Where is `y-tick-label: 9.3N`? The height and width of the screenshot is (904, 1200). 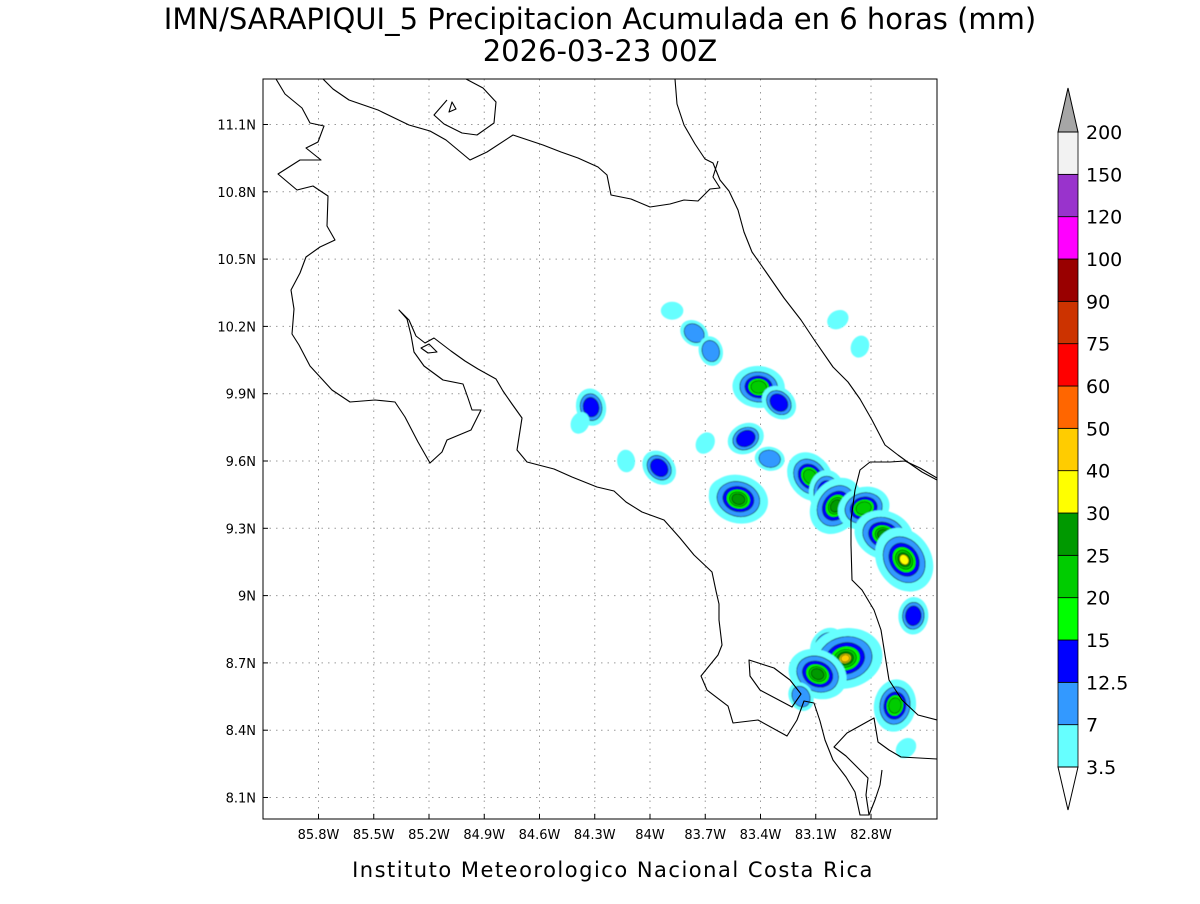
y-tick-label: 9.3N is located at coordinates (241, 529).